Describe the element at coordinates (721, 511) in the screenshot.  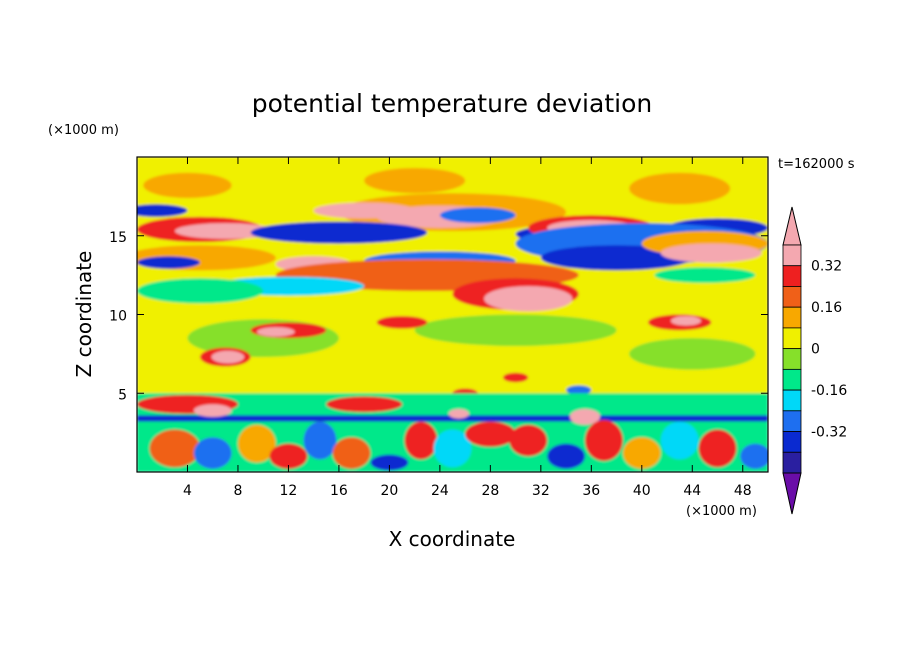
I see `x-unit-label: (×1000 m)` at that location.